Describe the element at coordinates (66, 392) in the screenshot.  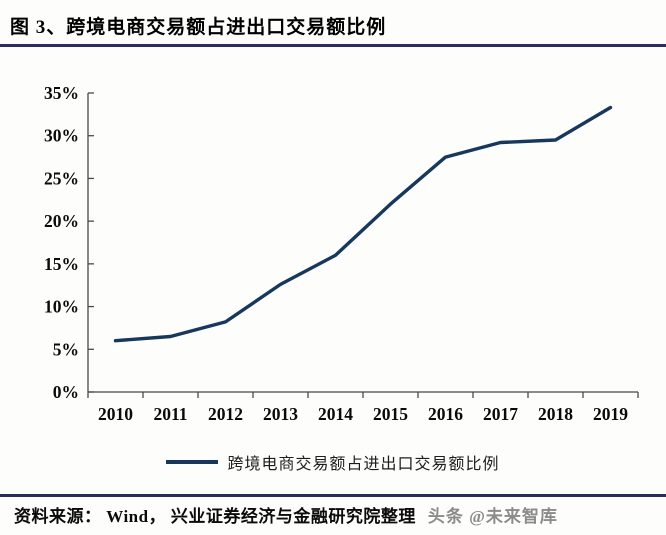
I see `y-tick-label: 0%` at that location.